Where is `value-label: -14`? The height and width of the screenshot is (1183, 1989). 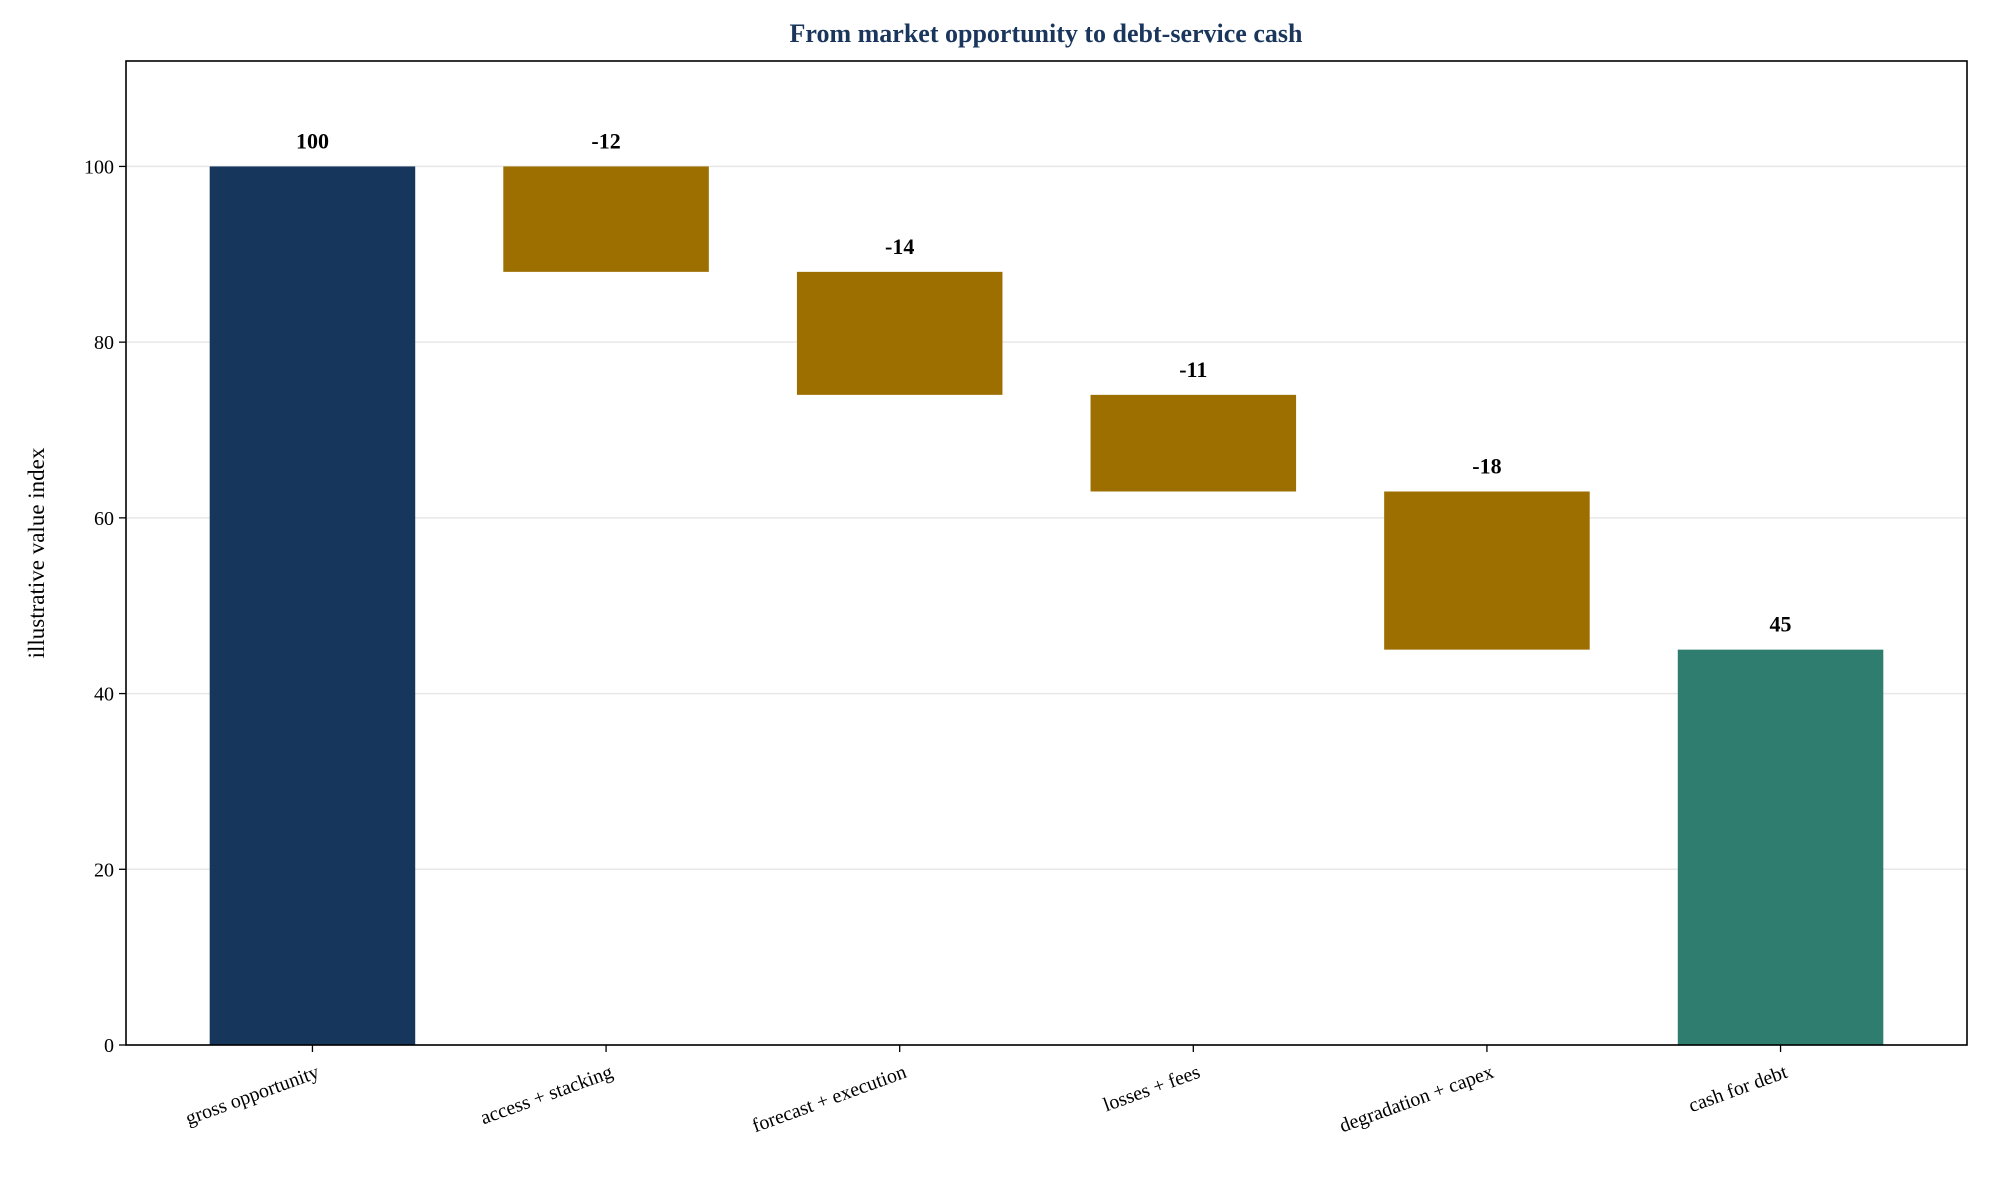 value-label: -14 is located at coordinates (899, 246).